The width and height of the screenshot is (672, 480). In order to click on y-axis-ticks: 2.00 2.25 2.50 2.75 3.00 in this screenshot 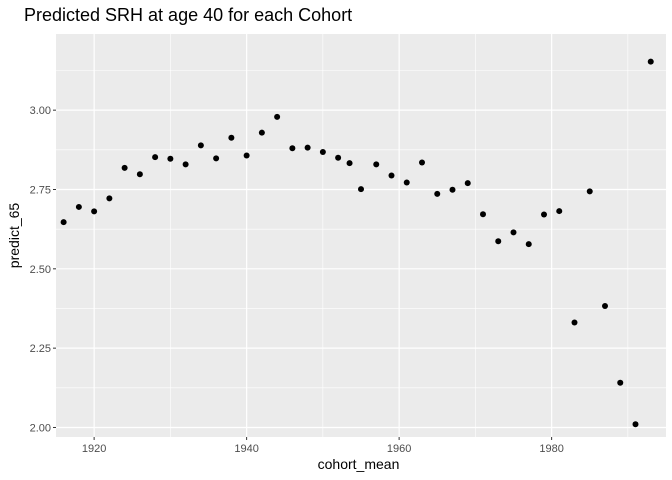, I will do `click(43, 269)`.